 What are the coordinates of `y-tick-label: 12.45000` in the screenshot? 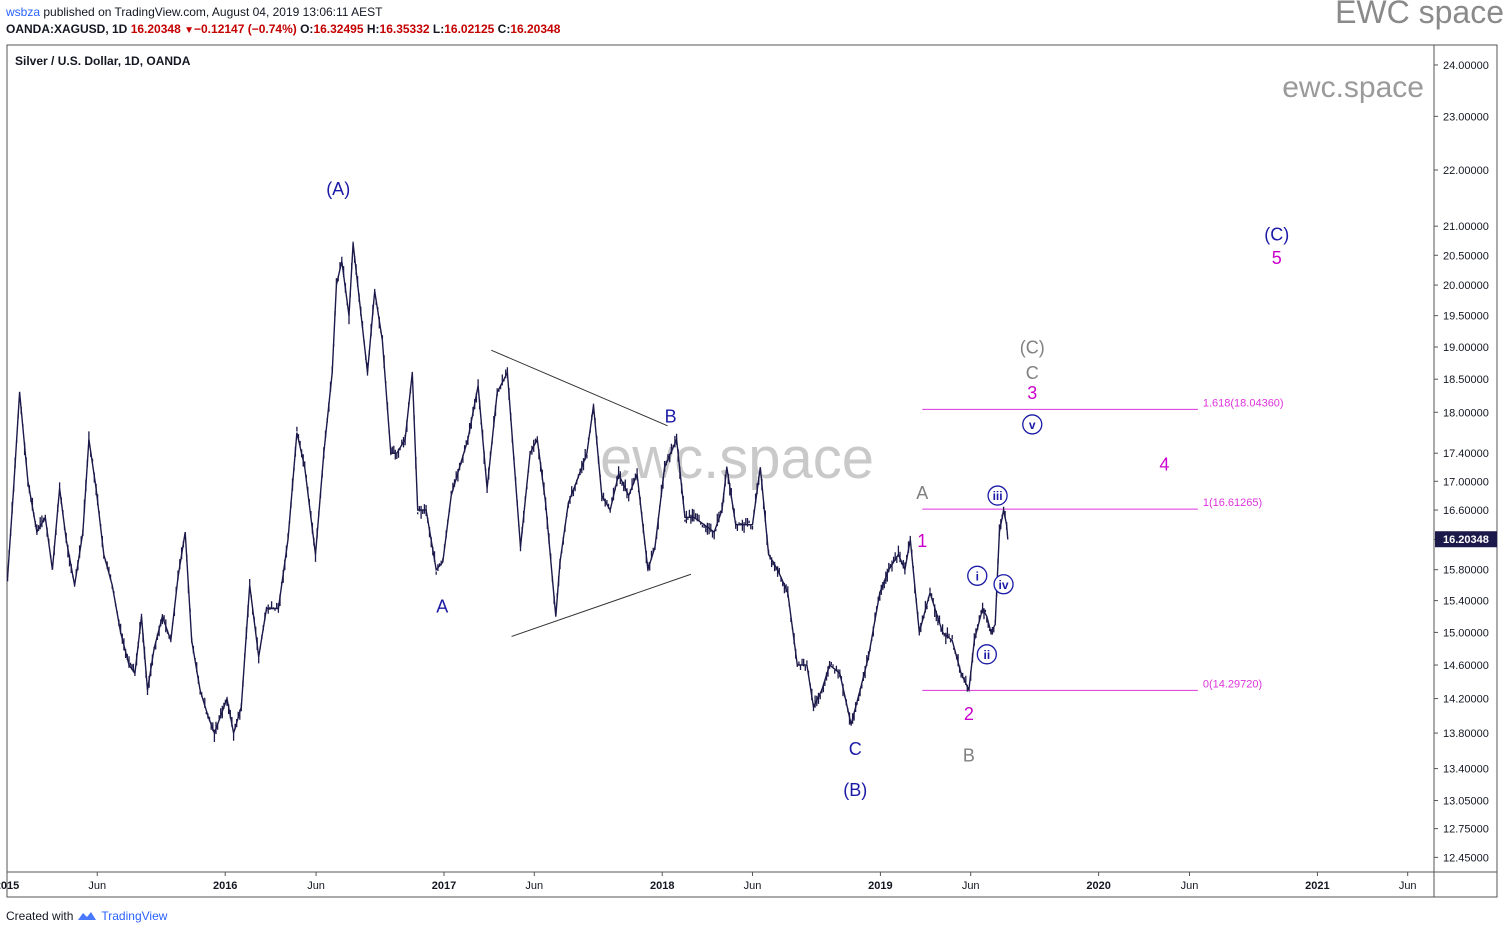 It's located at (1466, 858).